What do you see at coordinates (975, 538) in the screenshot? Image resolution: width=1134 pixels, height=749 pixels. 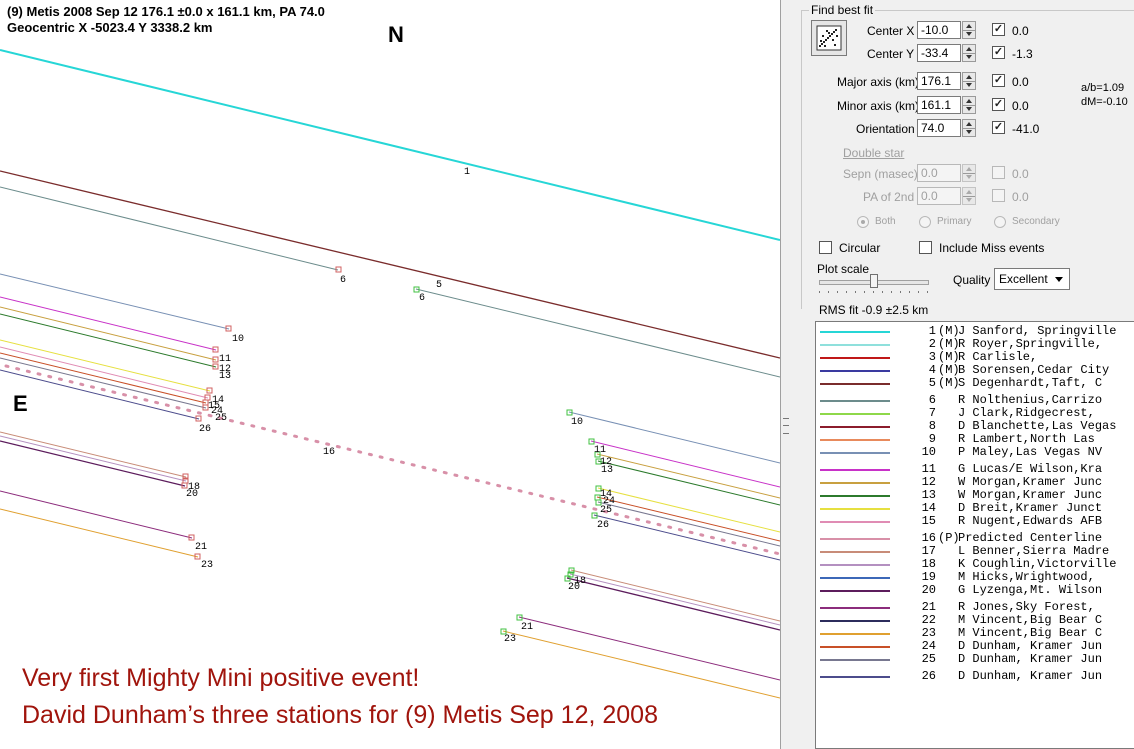 I see `observer-row: 16 (P) Predicted Centerline` at bounding box center [975, 538].